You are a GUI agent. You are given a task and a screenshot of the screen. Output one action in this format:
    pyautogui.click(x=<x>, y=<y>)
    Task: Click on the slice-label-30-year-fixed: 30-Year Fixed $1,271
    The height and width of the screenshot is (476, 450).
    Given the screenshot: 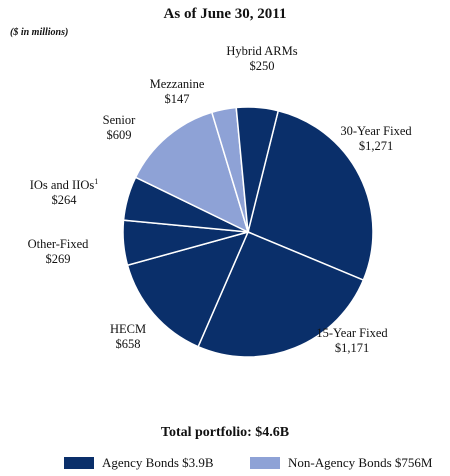 What is the action you would take?
    pyautogui.click(x=376, y=138)
    